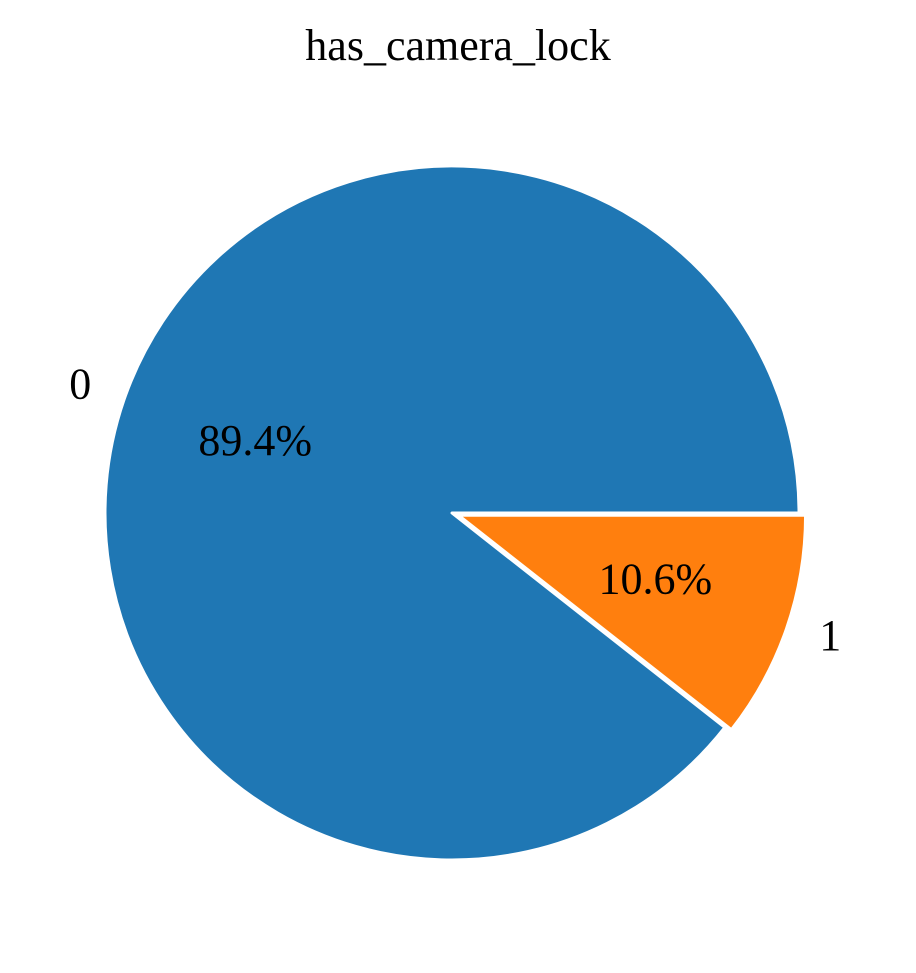  What do you see at coordinates (255, 440) in the screenshot?
I see `percent-label-0: 89.4%` at bounding box center [255, 440].